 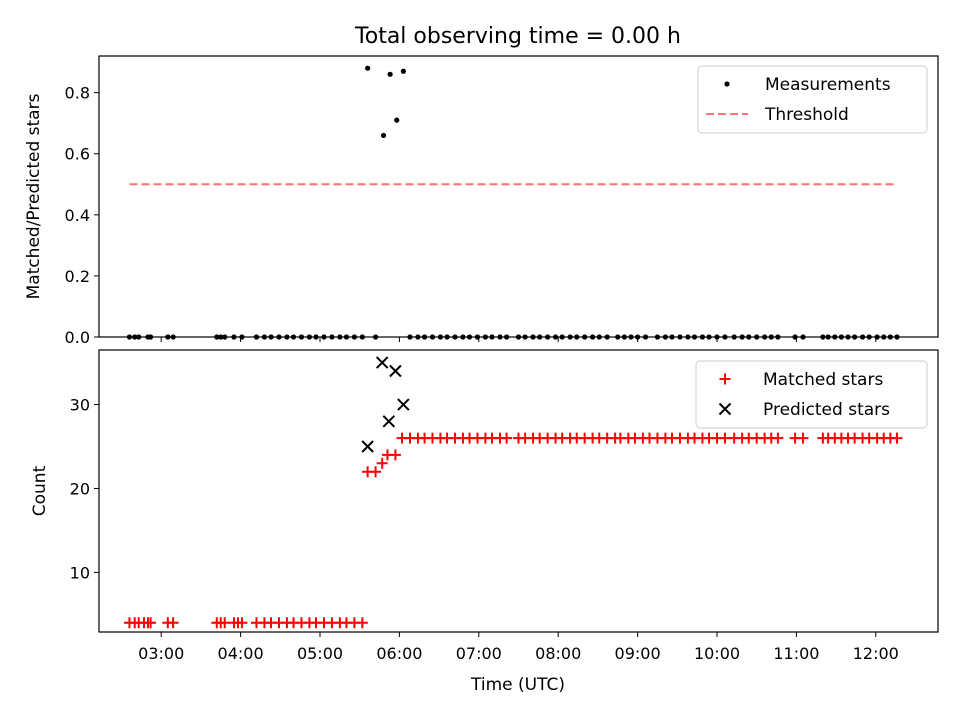 I want to click on top-legend-box, so click(x=812, y=99).